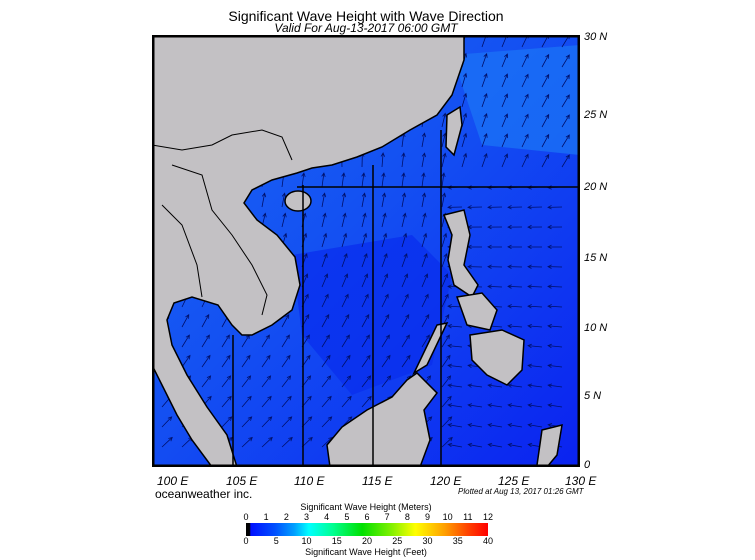 The width and height of the screenshot is (755, 560). What do you see at coordinates (593, 396) in the screenshot?
I see `lat-label: 5 N` at bounding box center [593, 396].